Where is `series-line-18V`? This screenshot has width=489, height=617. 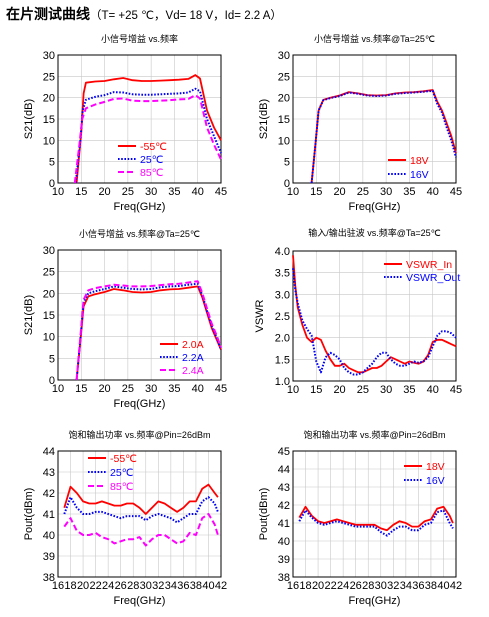
series-line-18V is located at coordinates (383, 136).